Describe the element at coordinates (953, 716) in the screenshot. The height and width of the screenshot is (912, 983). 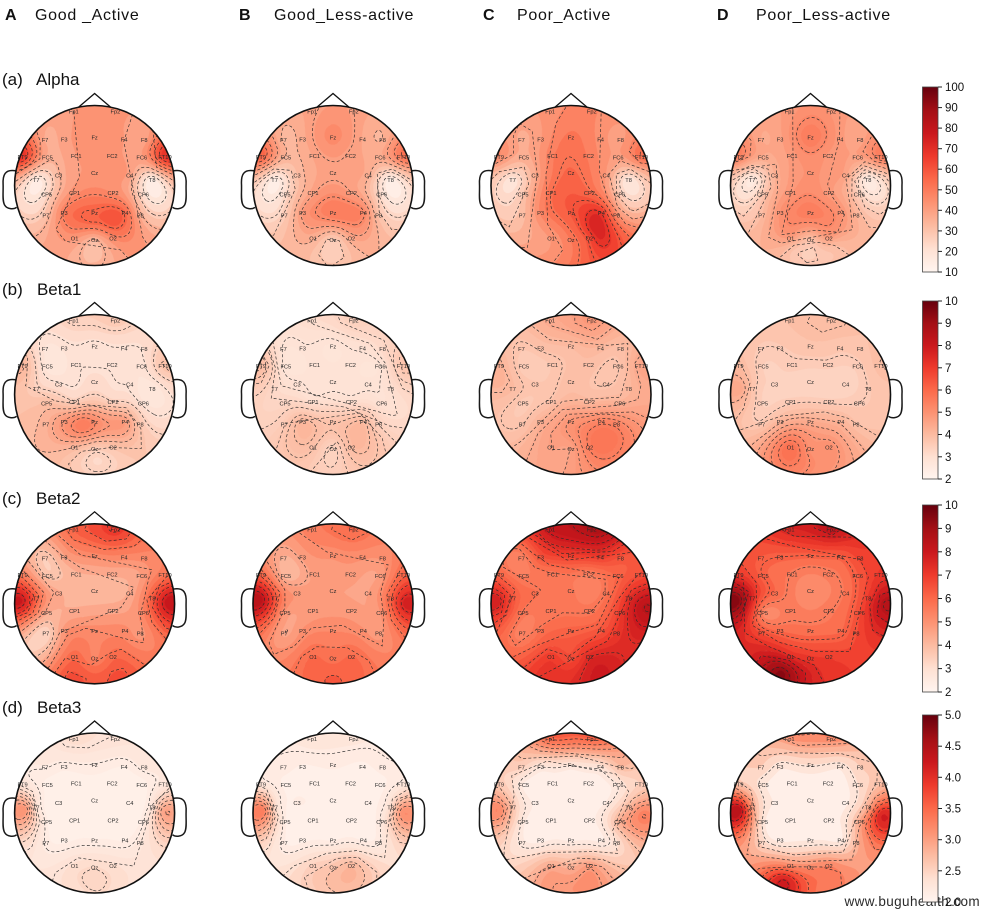
I see `svg-text: 5.0` at that location.